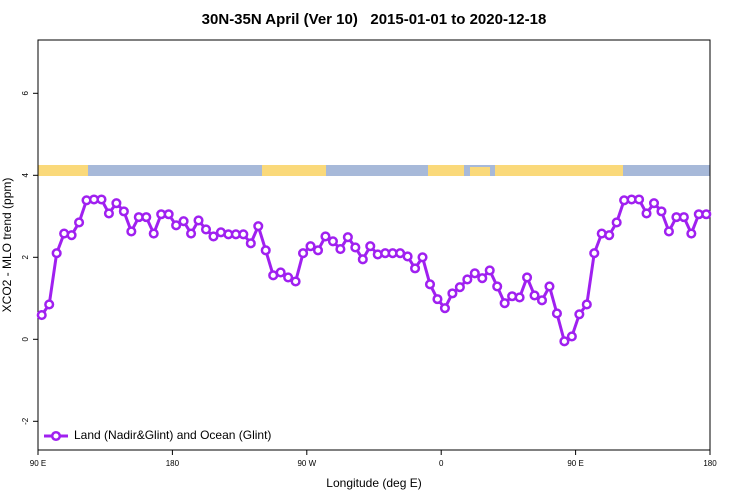 The width and height of the screenshot is (750, 500). Describe the element at coordinates (441, 463) in the screenshot. I see `x-tick-label: 0` at that location.